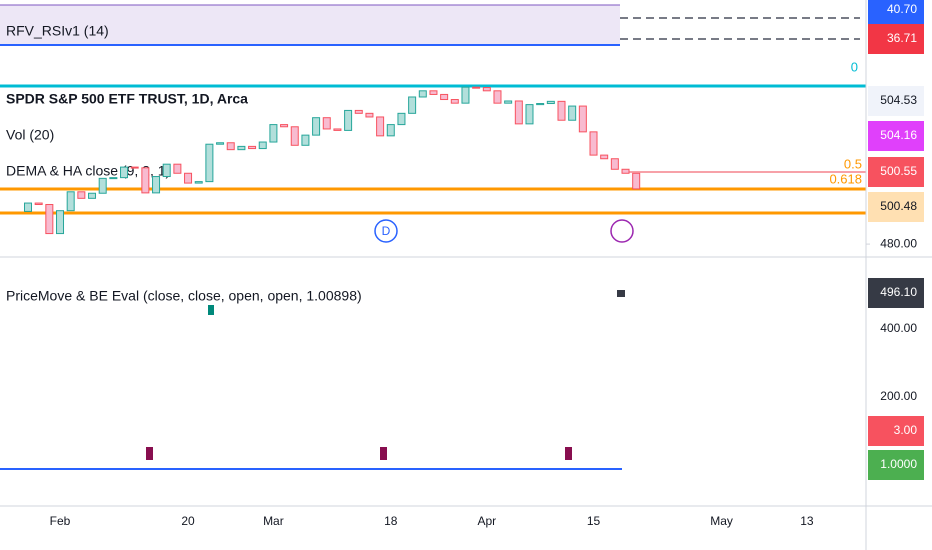 The image size is (932, 550). What do you see at coordinates (721, 521) in the screenshot?
I see `x-tick-label: May` at bounding box center [721, 521].